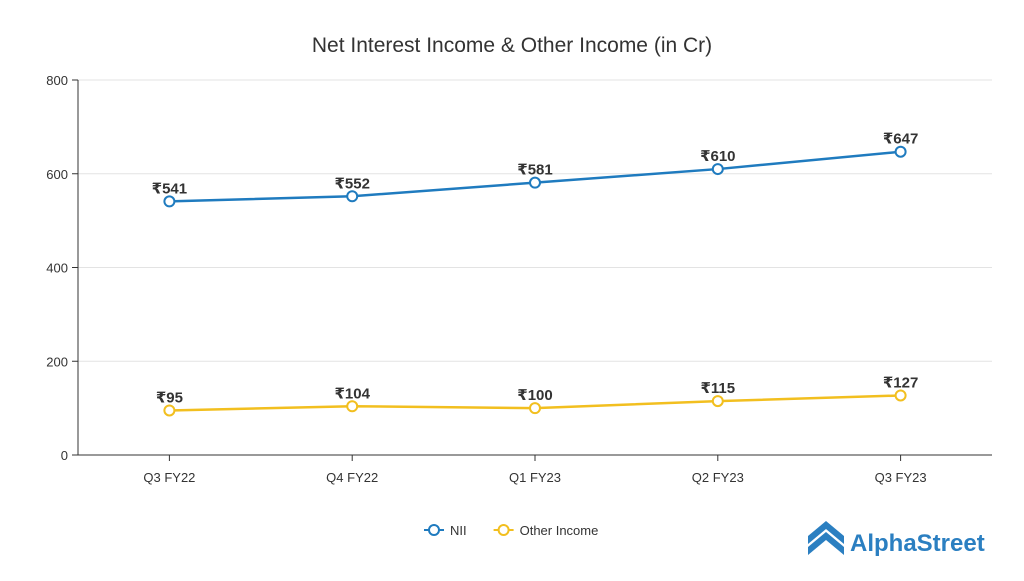  I want to click on data-label-other-income: ₹104, so click(352, 393).